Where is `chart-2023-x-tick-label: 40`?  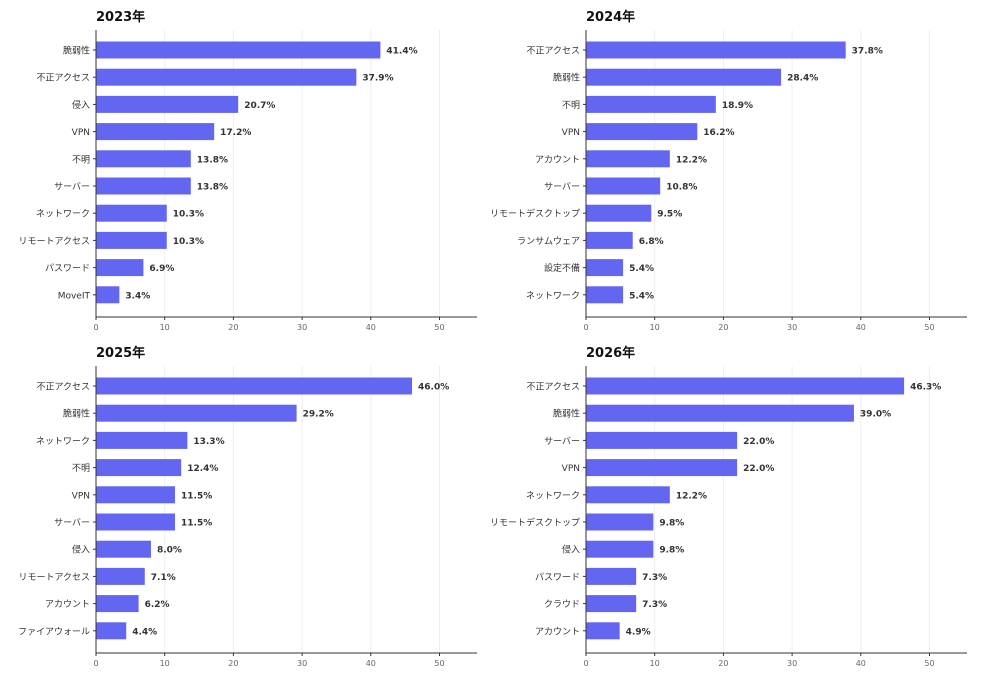
chart-2023-x-tick-label: 40 is located at coordinates (371, 327).